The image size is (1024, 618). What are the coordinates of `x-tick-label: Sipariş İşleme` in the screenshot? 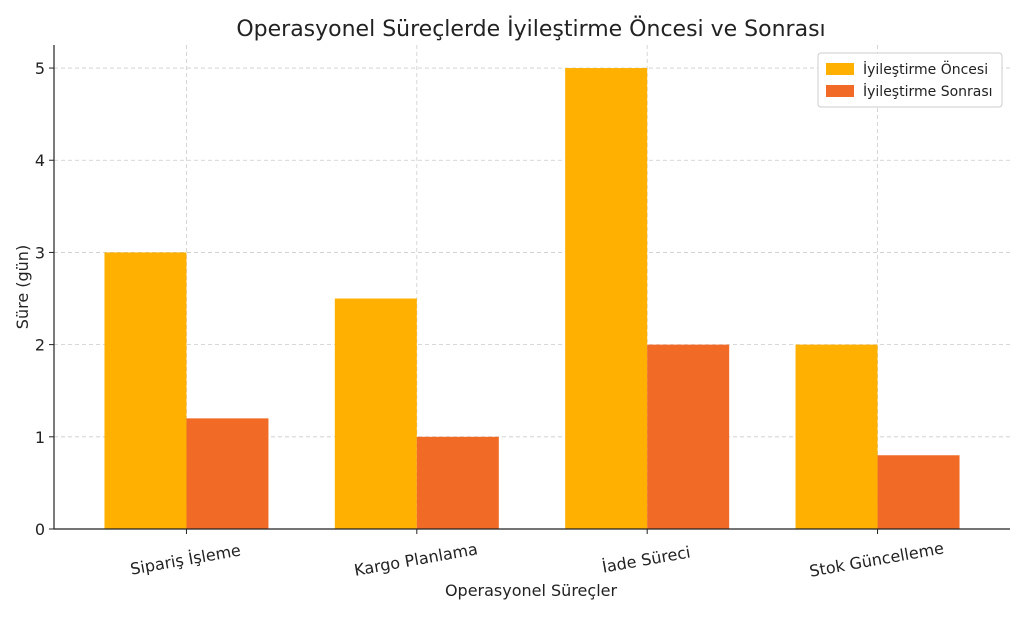 It's located at (185, 560).